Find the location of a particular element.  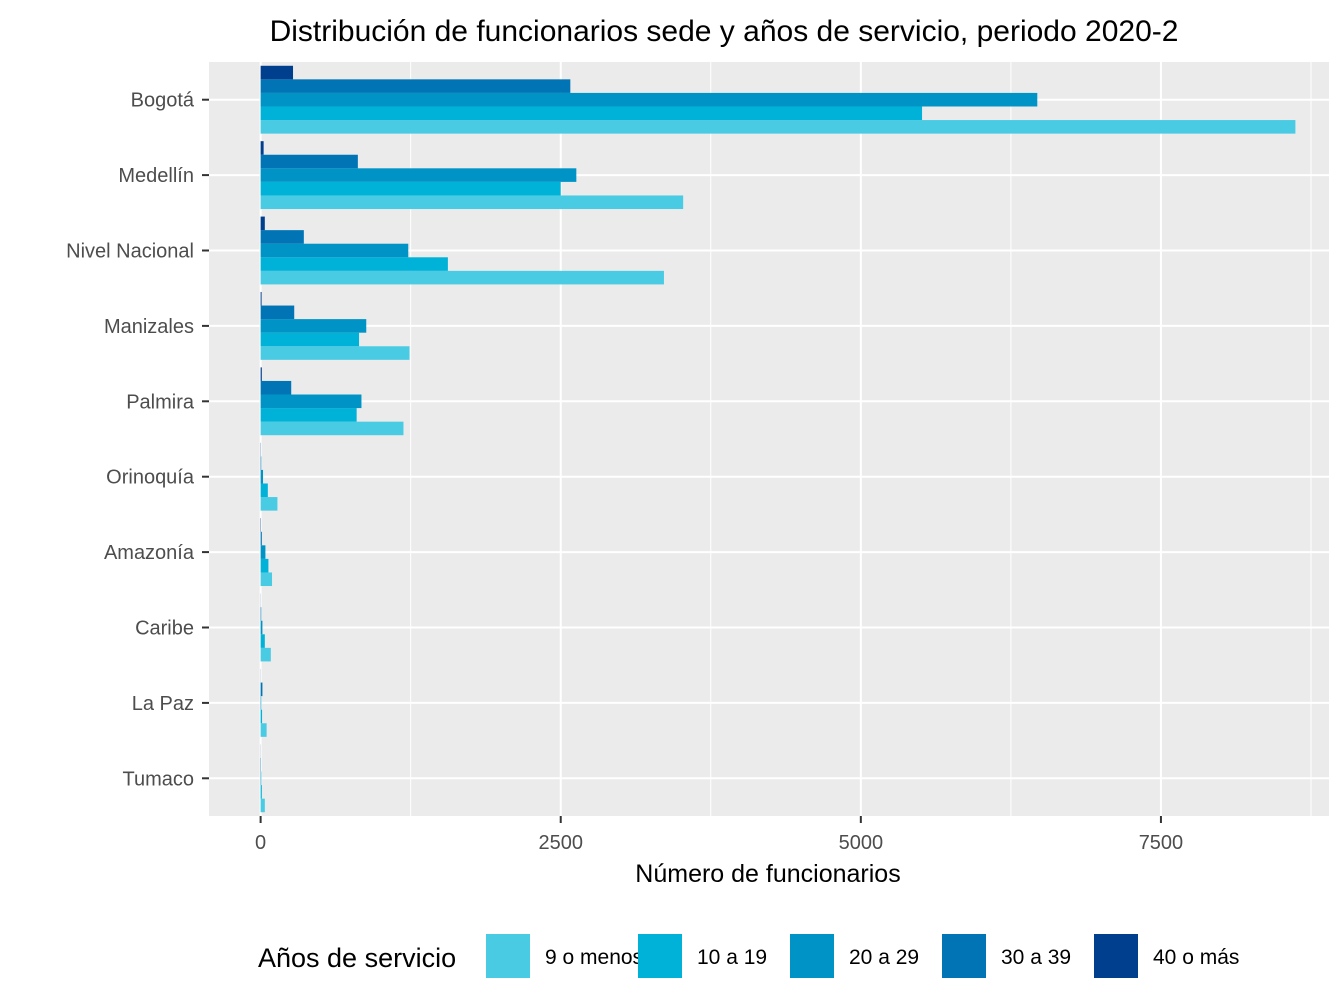

bar-Palmira-9 o menos is located at coordinates (332, 428).